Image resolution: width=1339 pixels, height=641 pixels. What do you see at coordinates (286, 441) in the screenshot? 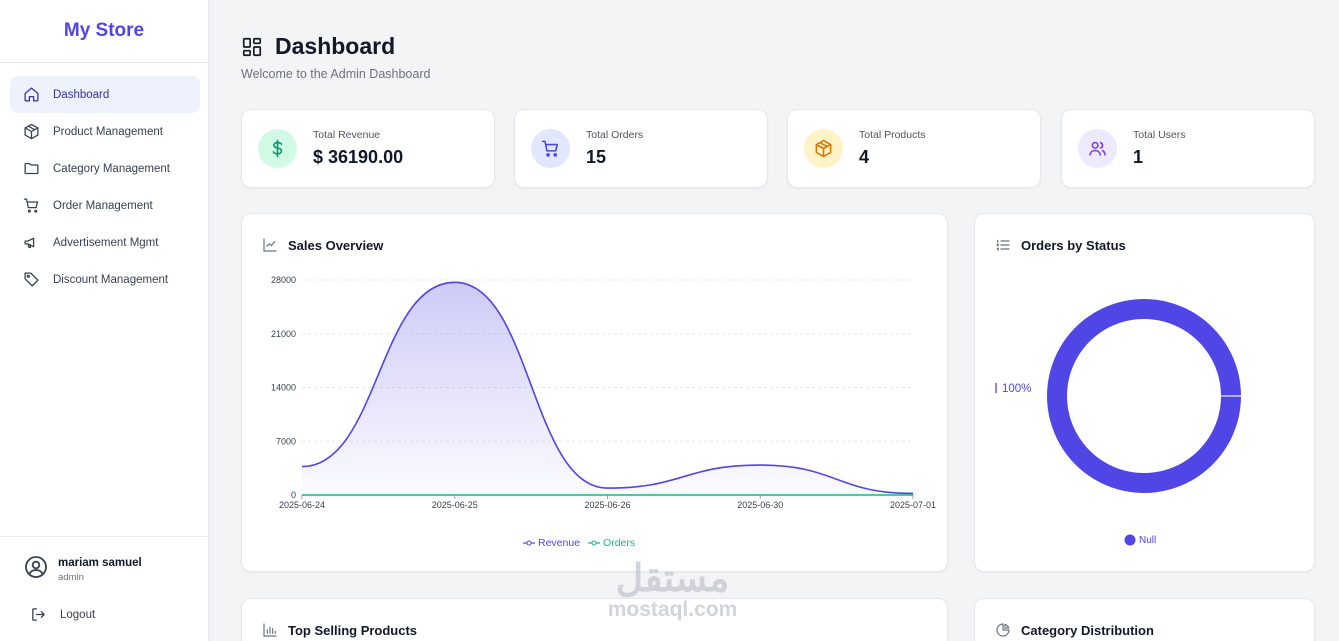
I see `y-tick-label: 7000` at bounding box center [286, 441].